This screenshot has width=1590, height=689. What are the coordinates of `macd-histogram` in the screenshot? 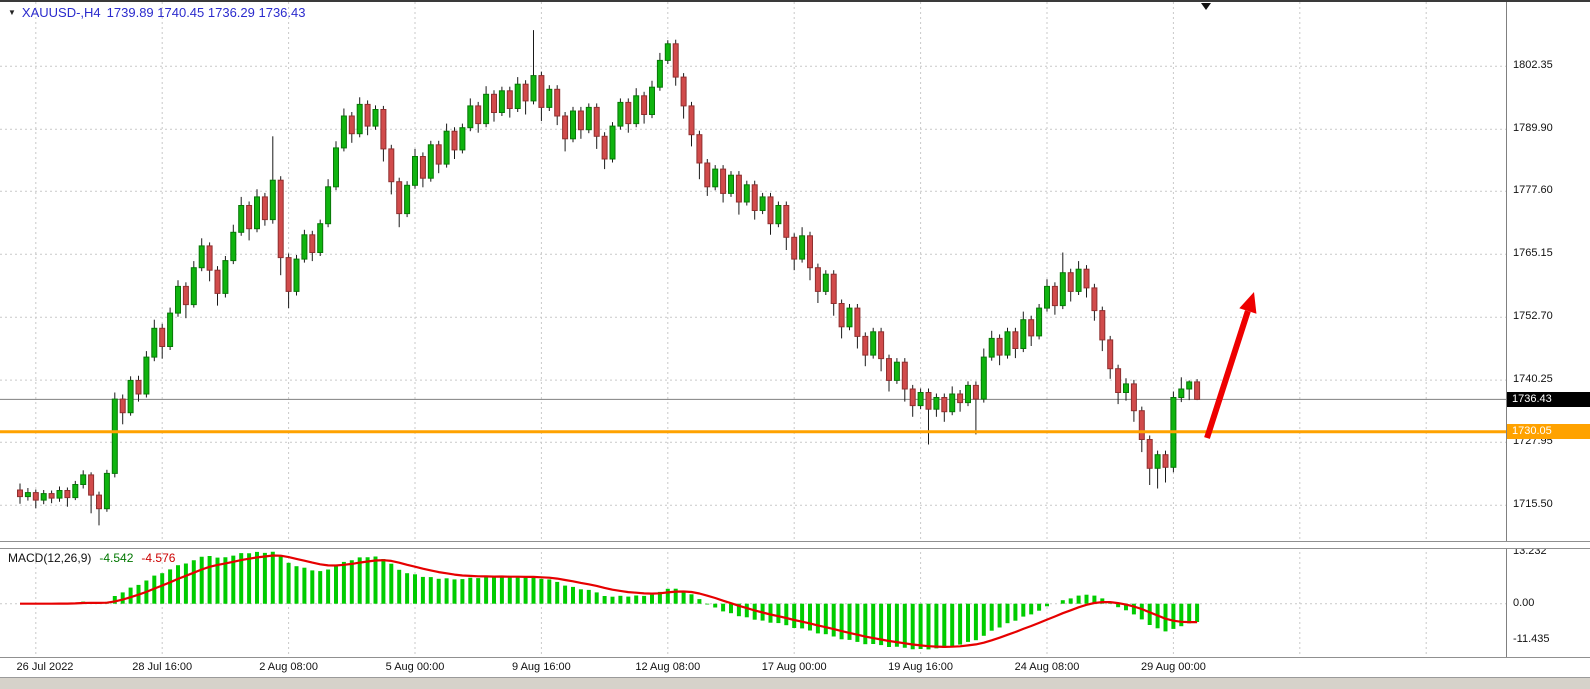 It's located at (636, 600).